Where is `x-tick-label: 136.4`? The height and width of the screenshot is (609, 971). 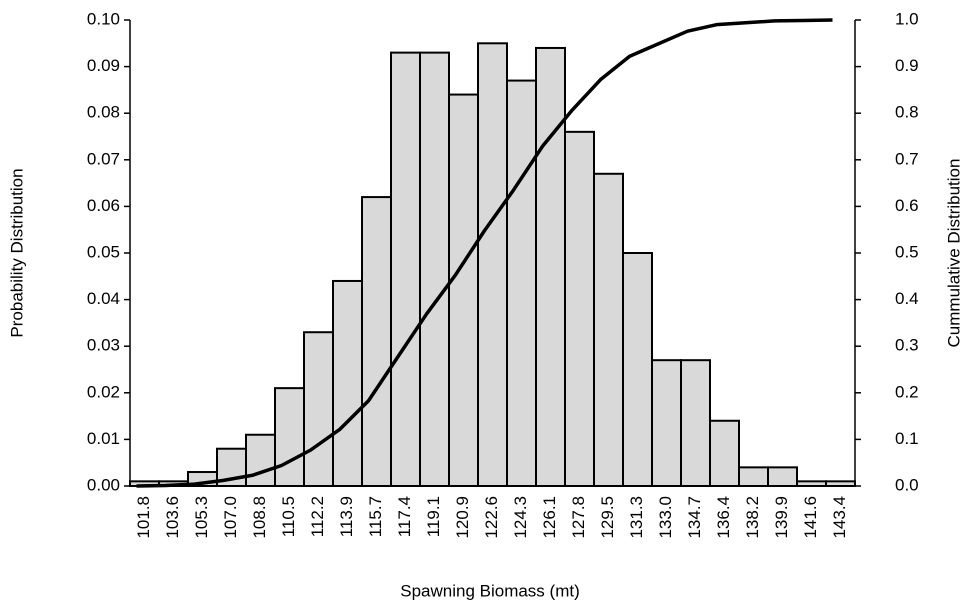
x-tick-label: 136.4 is located at coordinates (723, 517).